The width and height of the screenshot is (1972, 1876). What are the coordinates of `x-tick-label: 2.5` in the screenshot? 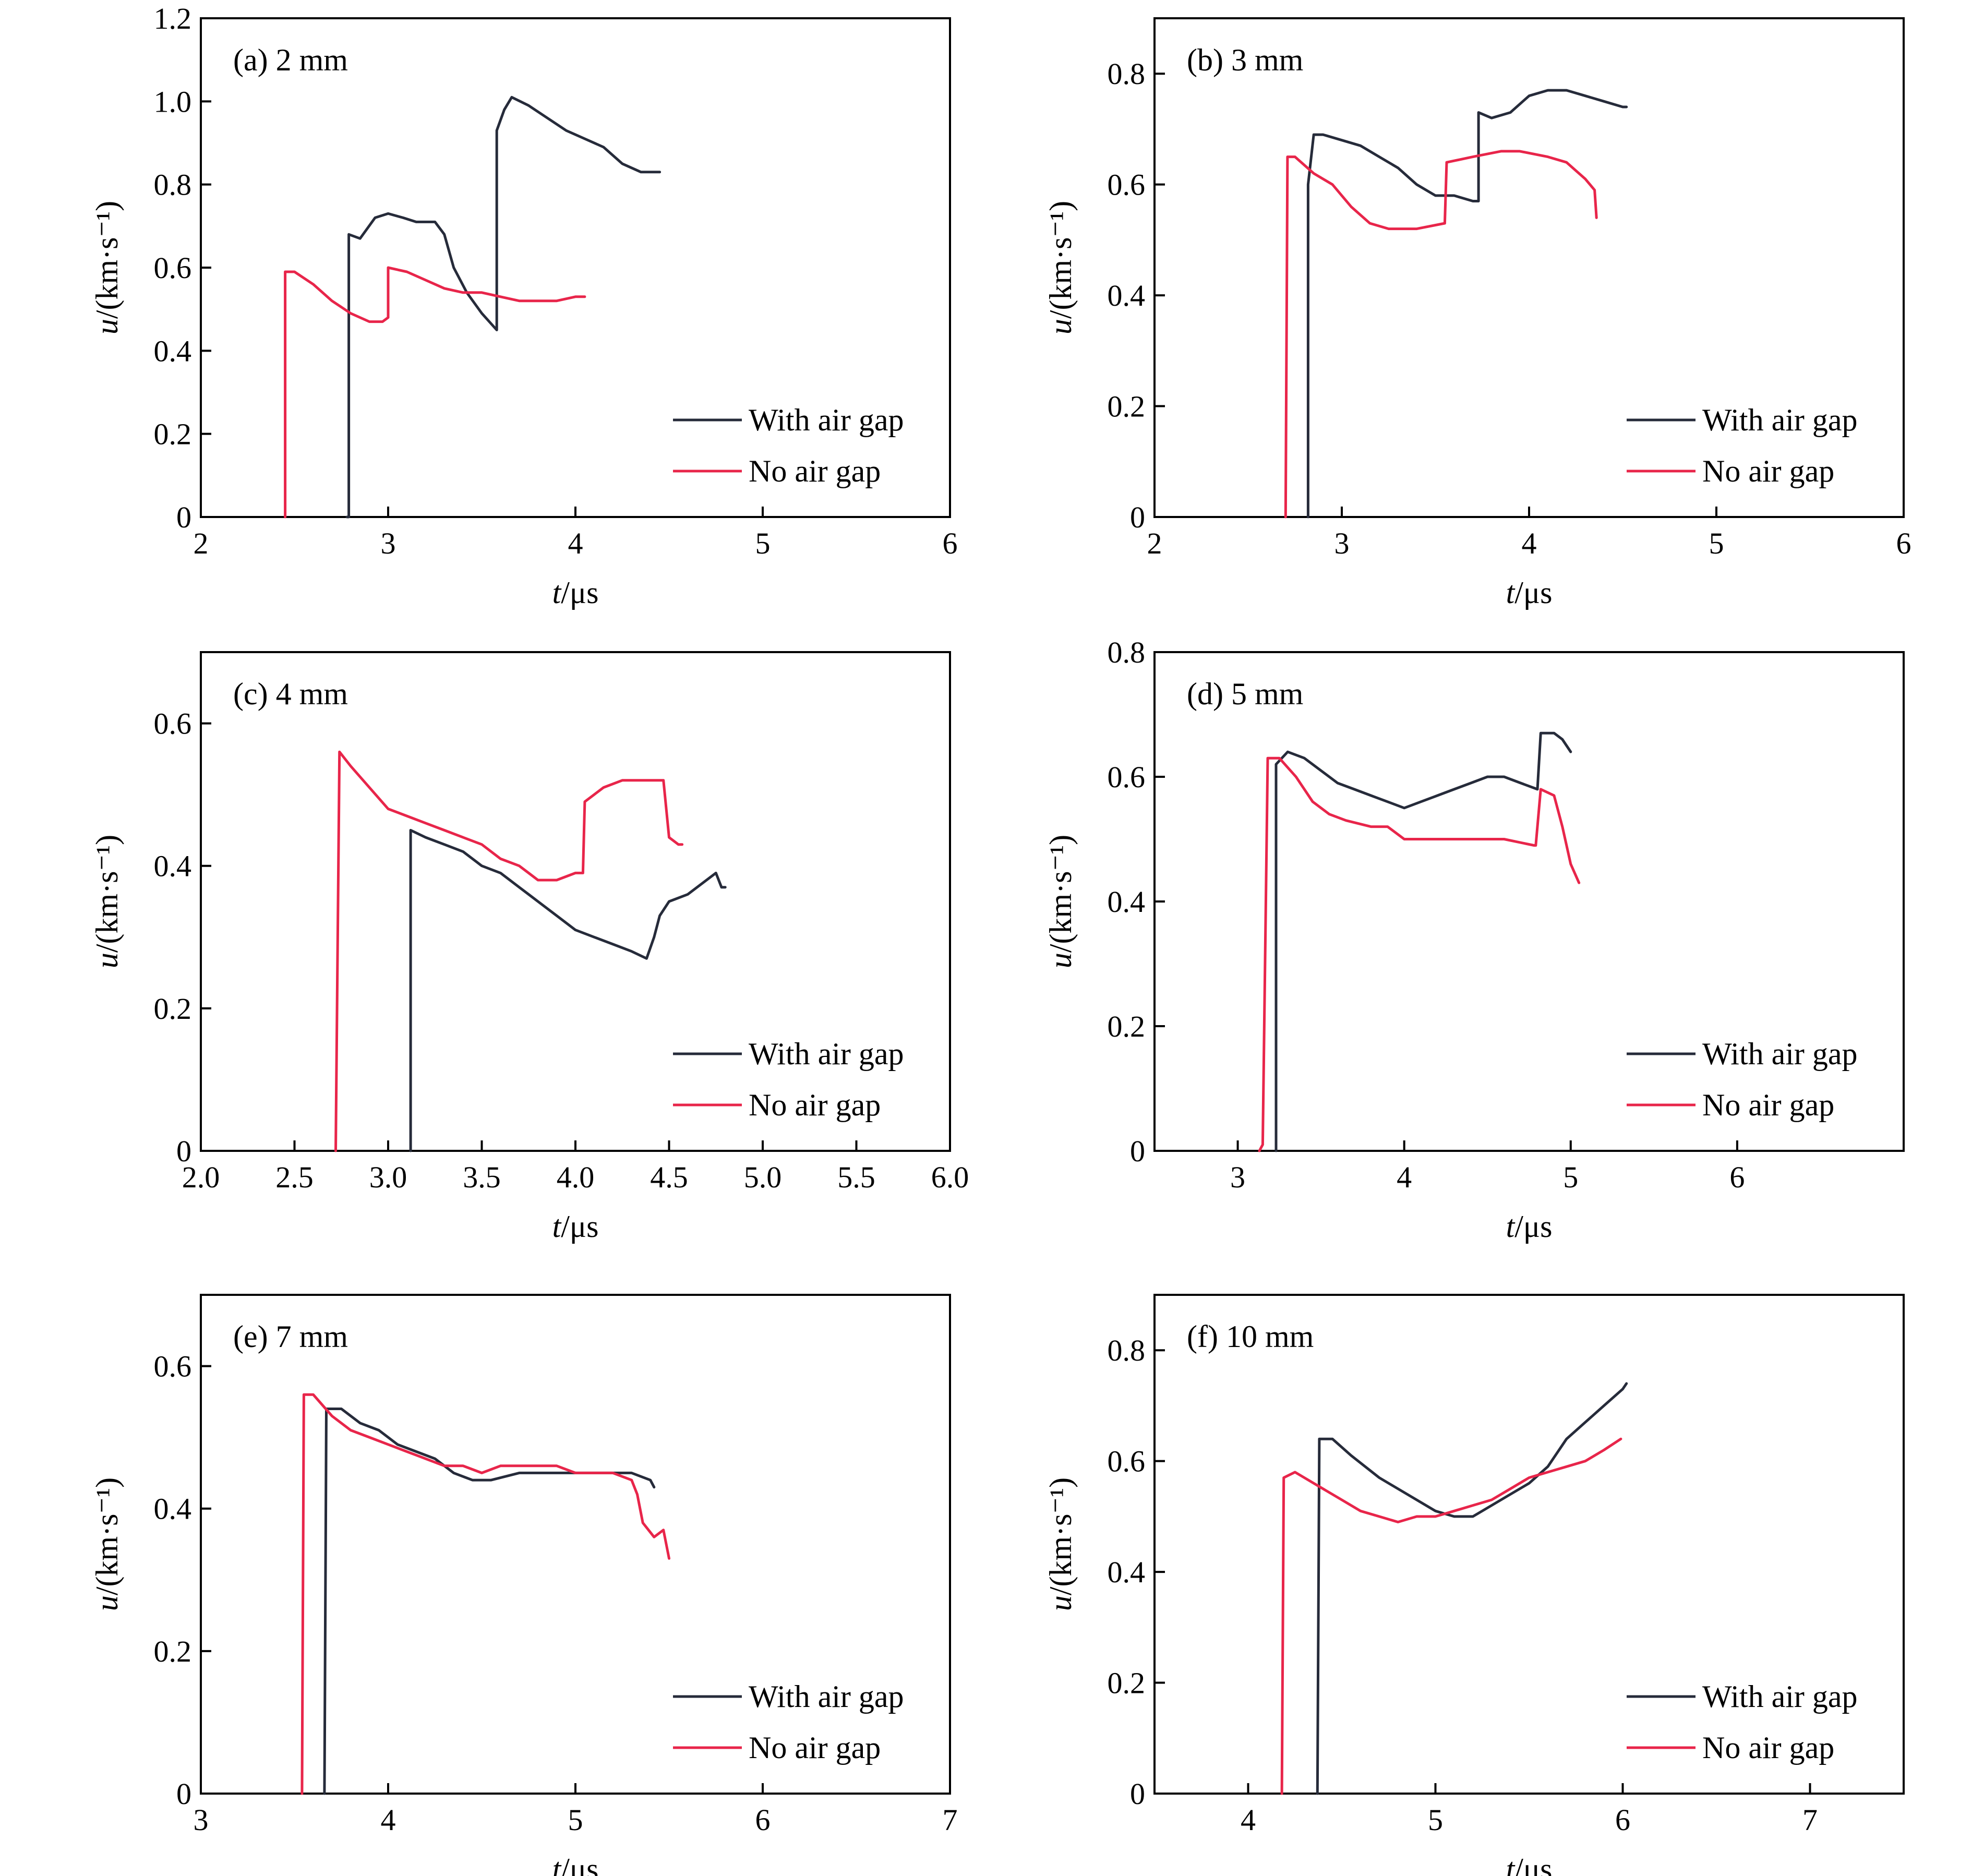 It's located at (294, 1177).